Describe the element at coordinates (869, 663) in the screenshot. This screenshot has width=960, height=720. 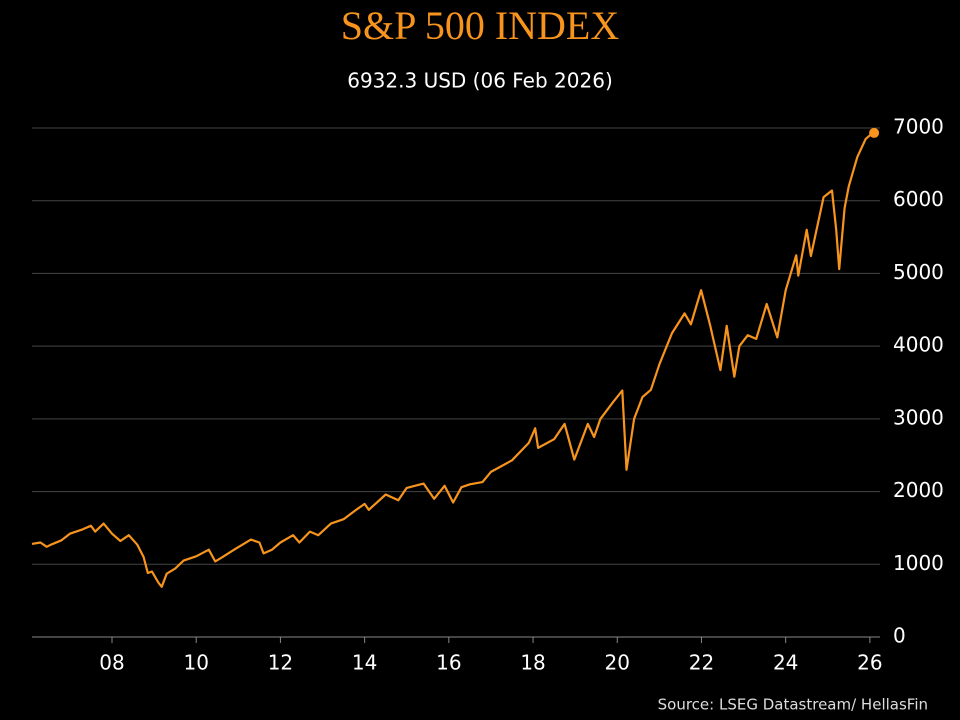
I see `x-tick-label: 26` at that location.